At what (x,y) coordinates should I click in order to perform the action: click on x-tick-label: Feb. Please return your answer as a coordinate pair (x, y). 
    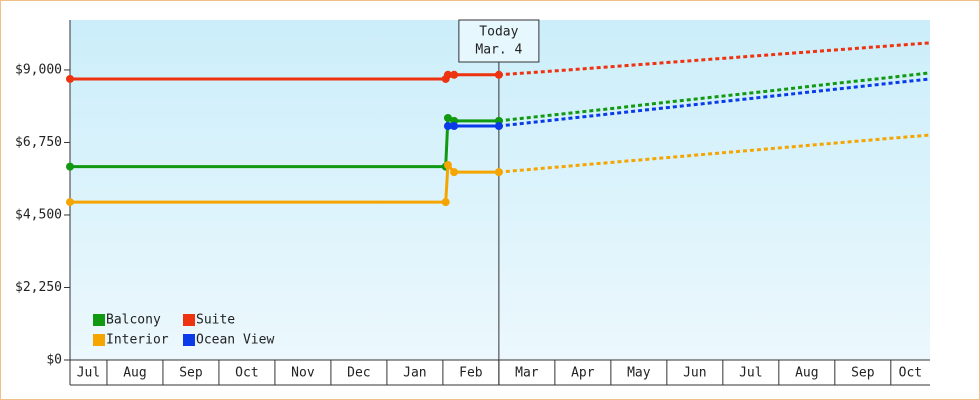
    Looking at the image, I should click on (471, 373).